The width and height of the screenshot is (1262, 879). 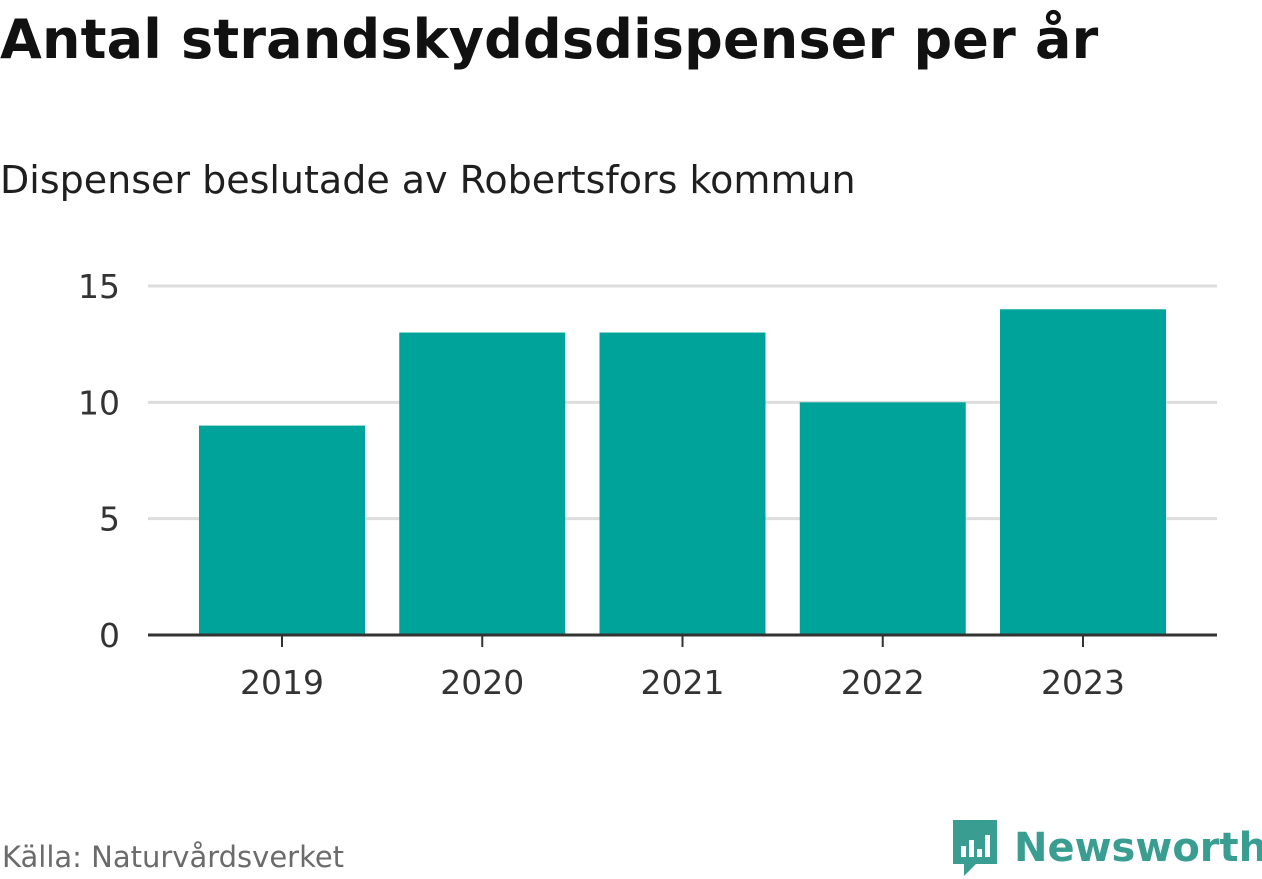 I want to click on x-axis: 2019 2020 2021 2022 2023, so click(x=682, y=667).